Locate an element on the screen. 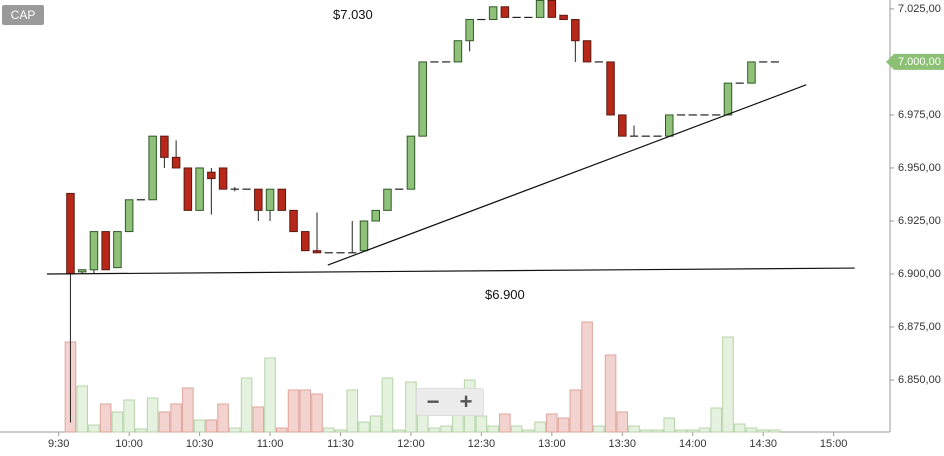 The image size is (944, 456). x-tick-label: 12:00 is located at coordinates (411, 444).